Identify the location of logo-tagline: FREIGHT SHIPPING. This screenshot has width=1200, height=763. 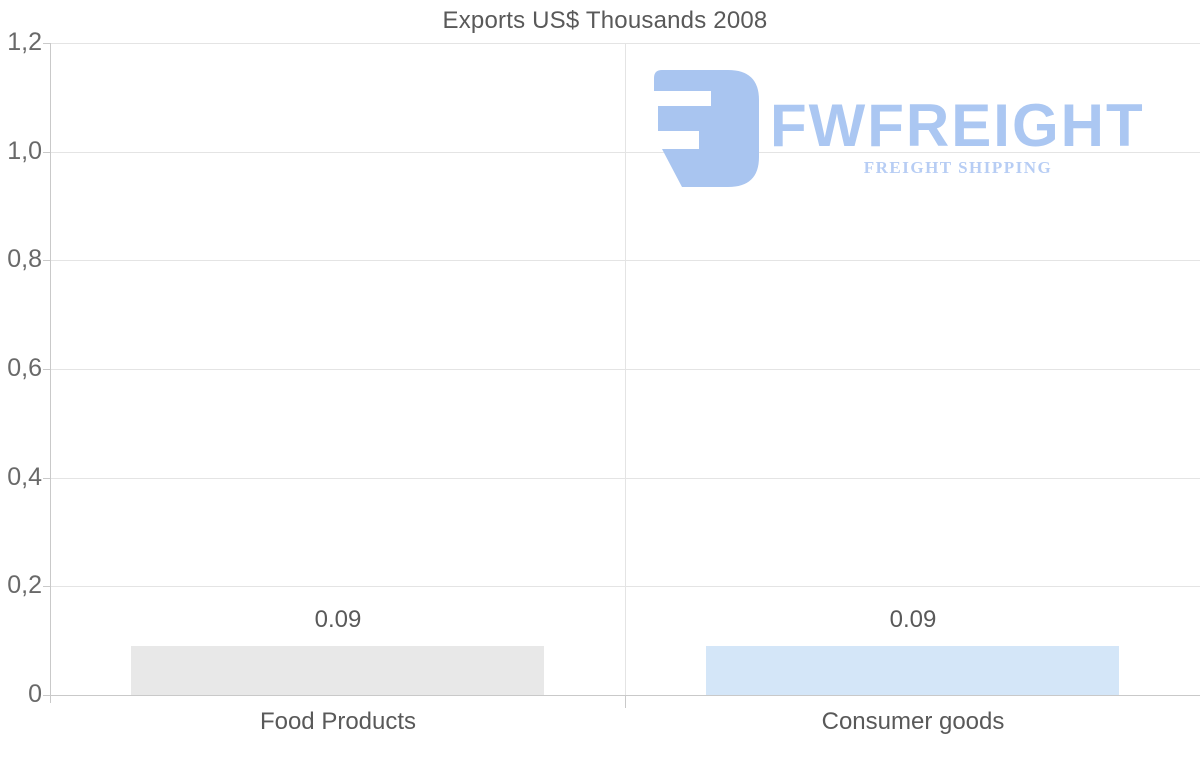
(958, 167).